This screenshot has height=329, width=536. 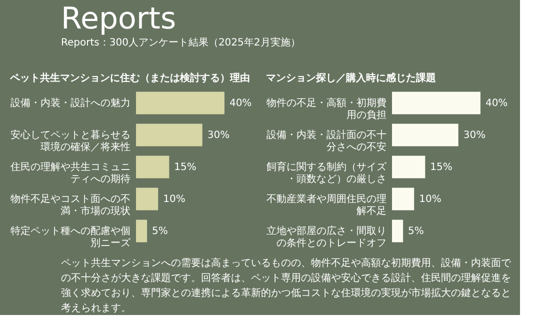 What do you see at coordinates (70, 173) in the screenshot?
I see `y-tick-label: 住民の理解や共生コミュニティへの期待` at bounding box center [70, 173].